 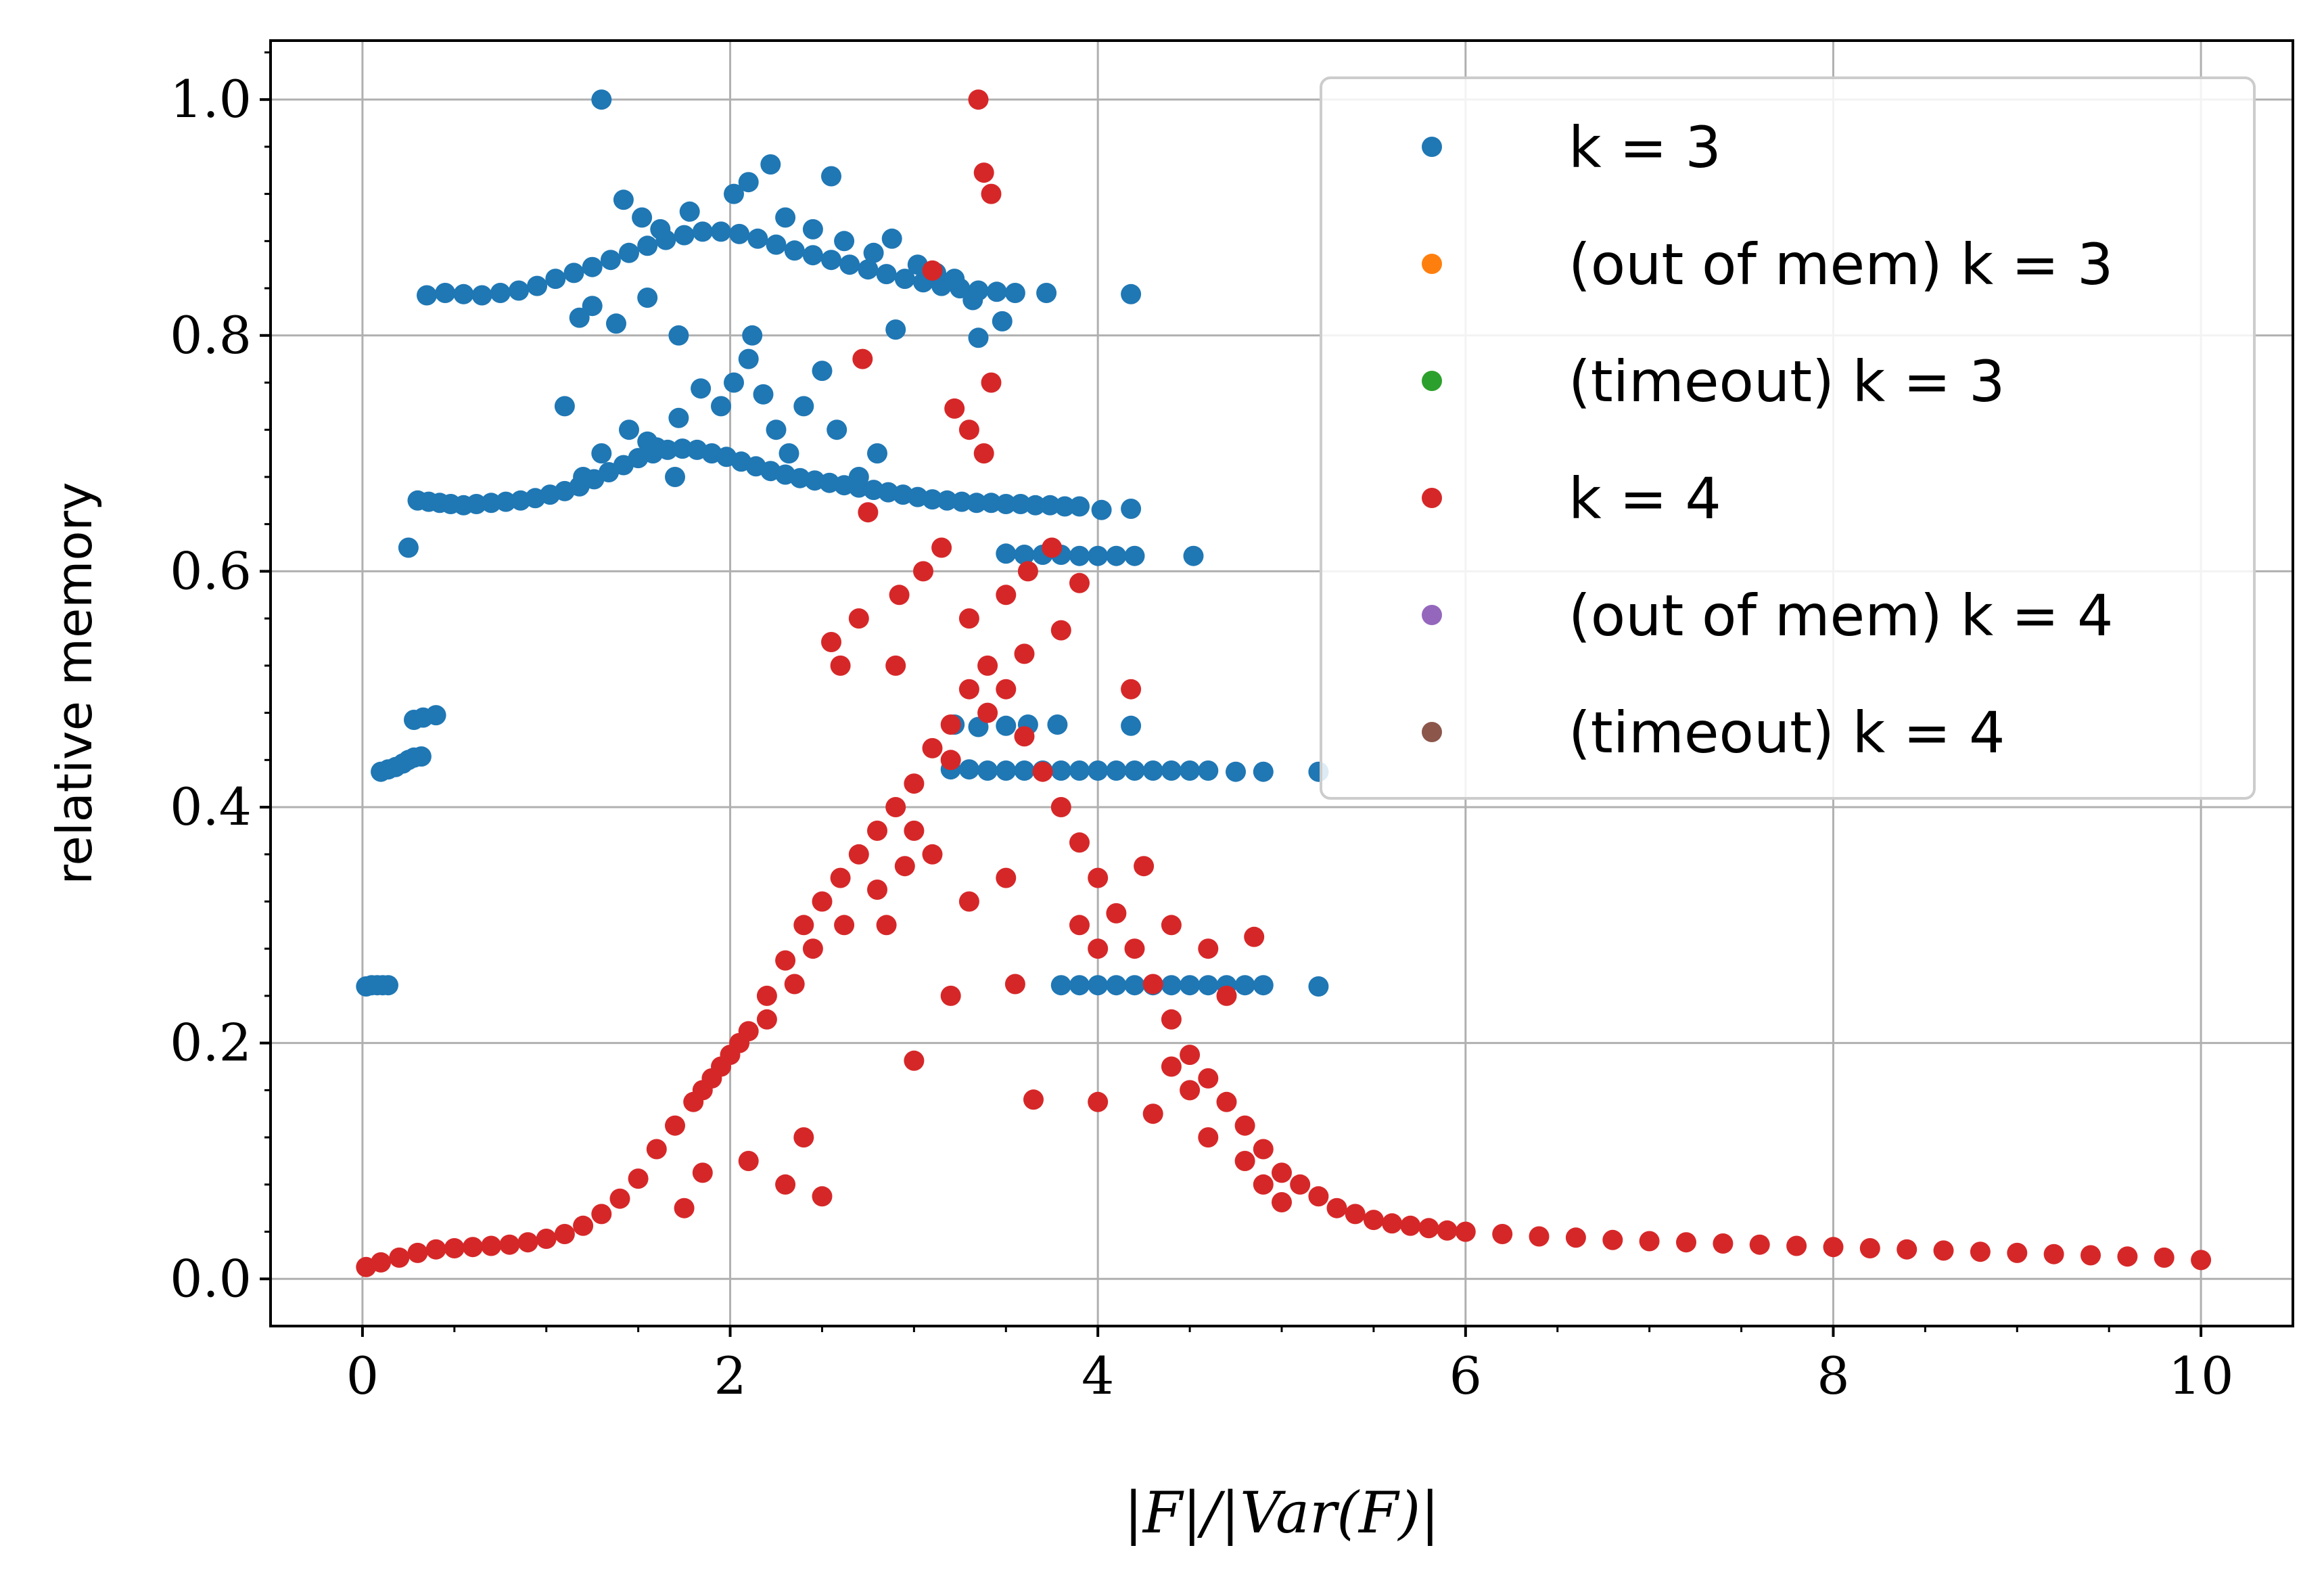 What do you see at coordinates (211, 571) in the screenshot?
I see `y-tick-label: 0.6` at bounding box center [211, 571].